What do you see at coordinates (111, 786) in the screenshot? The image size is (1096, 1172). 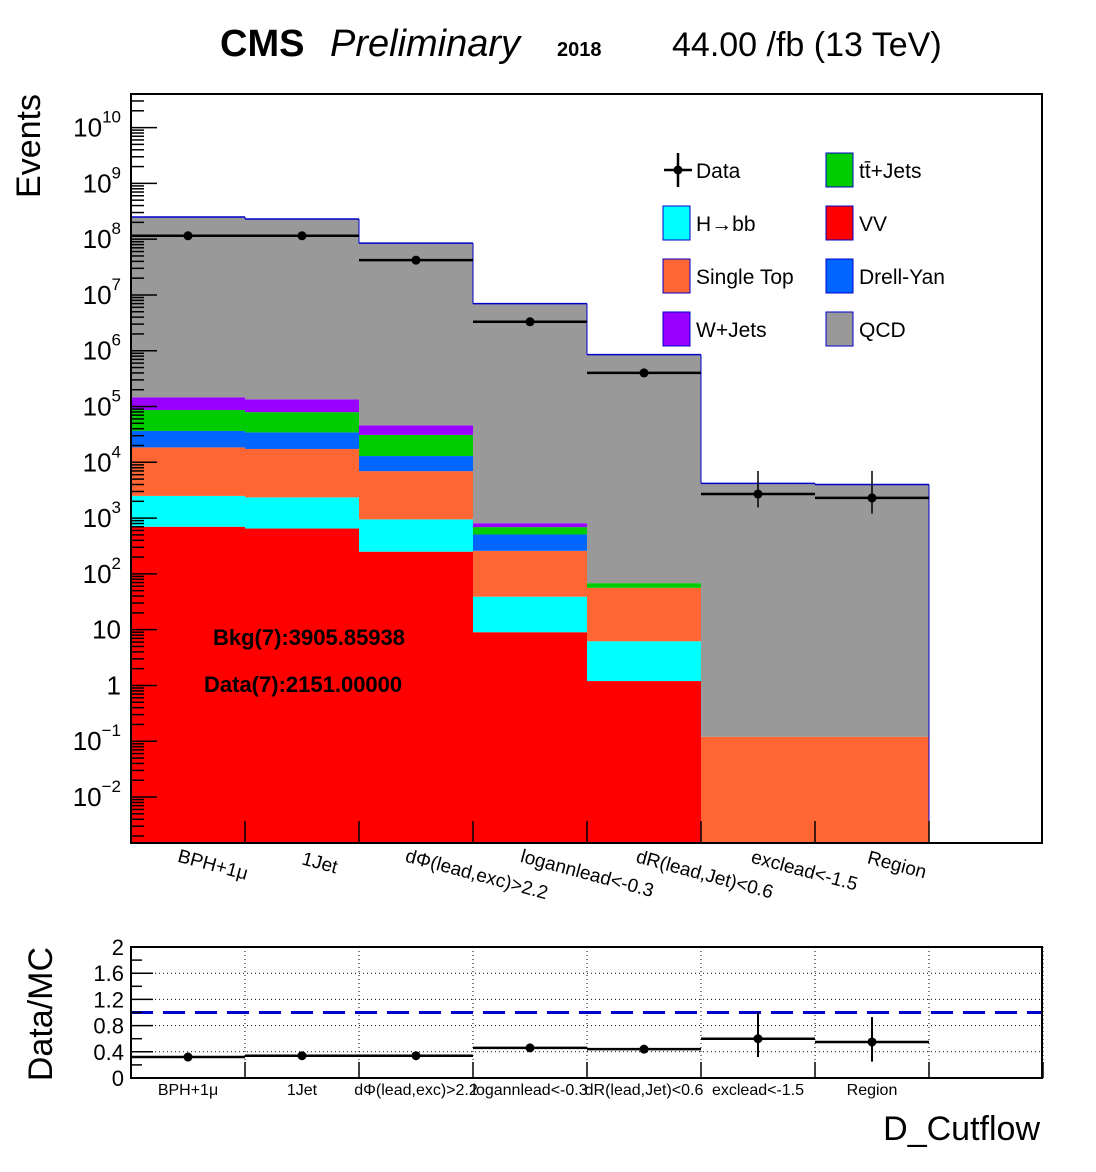 I see `main-y-tick-exp: −2` at bounding box center [111, 786].